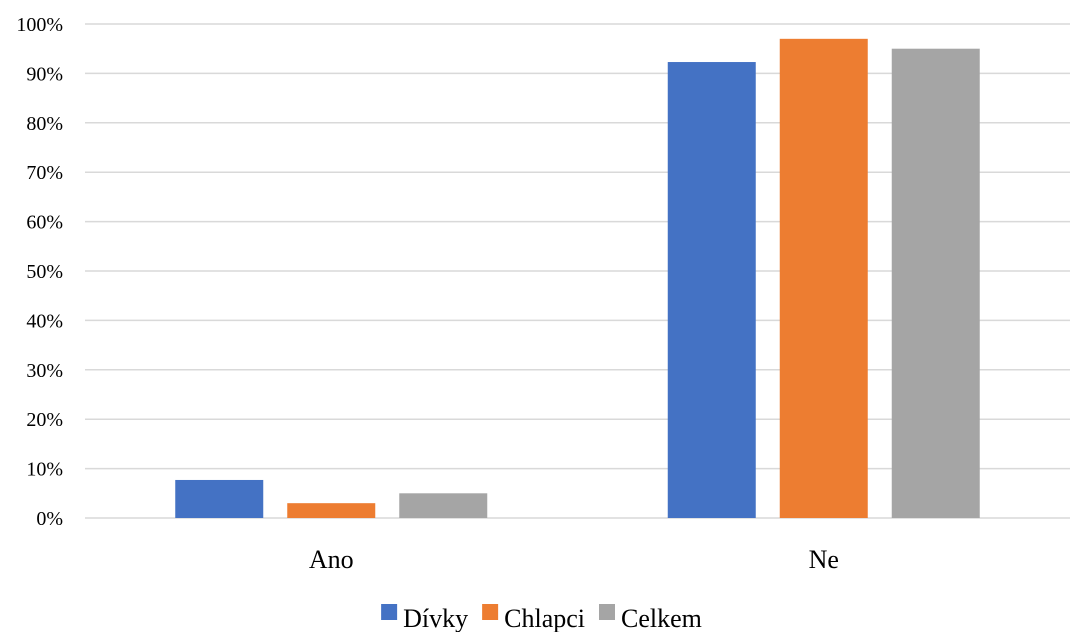  I want to click on y-tick-label: 20%, so click(44, 420).